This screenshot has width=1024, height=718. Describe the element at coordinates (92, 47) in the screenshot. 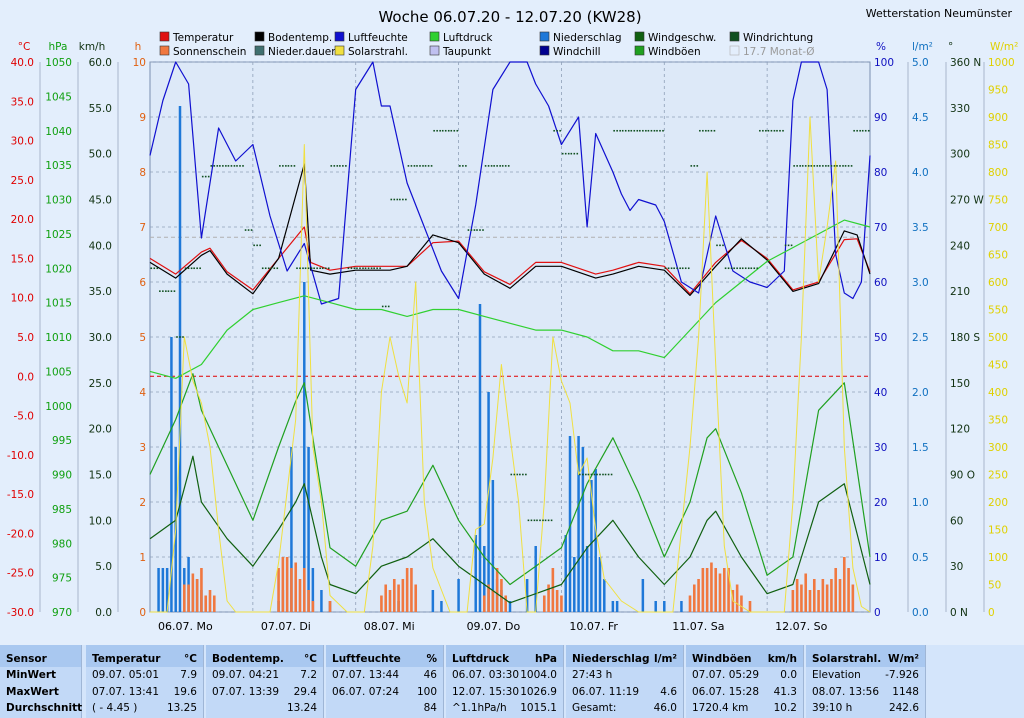

I see `axis-unit-wind: km/h` at that location.